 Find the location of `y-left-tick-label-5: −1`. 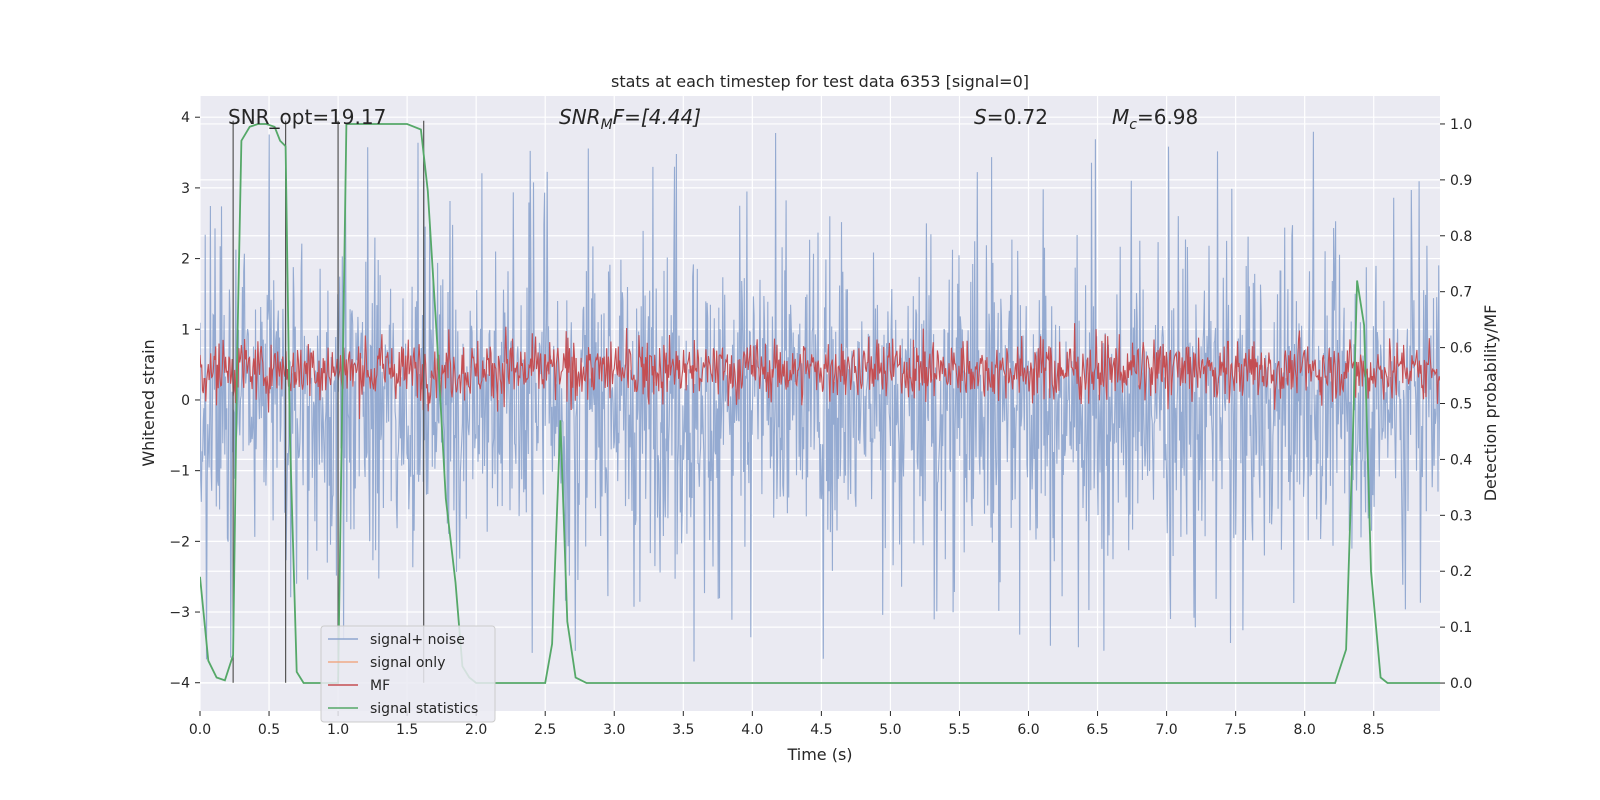

y-left-tick-label-5: −1 is located at coordinates (179, 472).